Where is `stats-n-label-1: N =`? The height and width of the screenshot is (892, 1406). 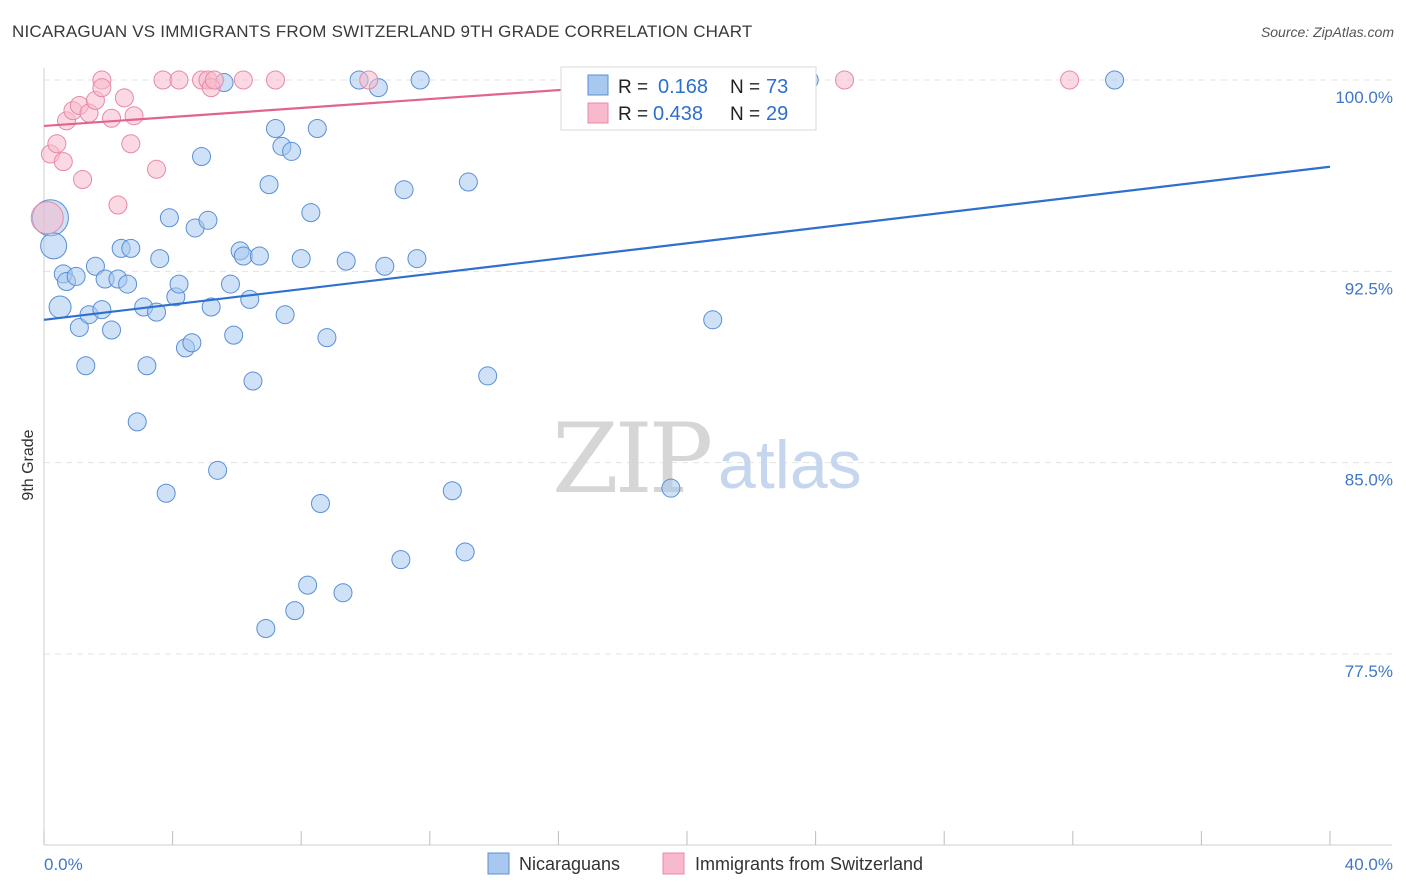
stats-n-label-1: N = is located at coordinates (745, 87).